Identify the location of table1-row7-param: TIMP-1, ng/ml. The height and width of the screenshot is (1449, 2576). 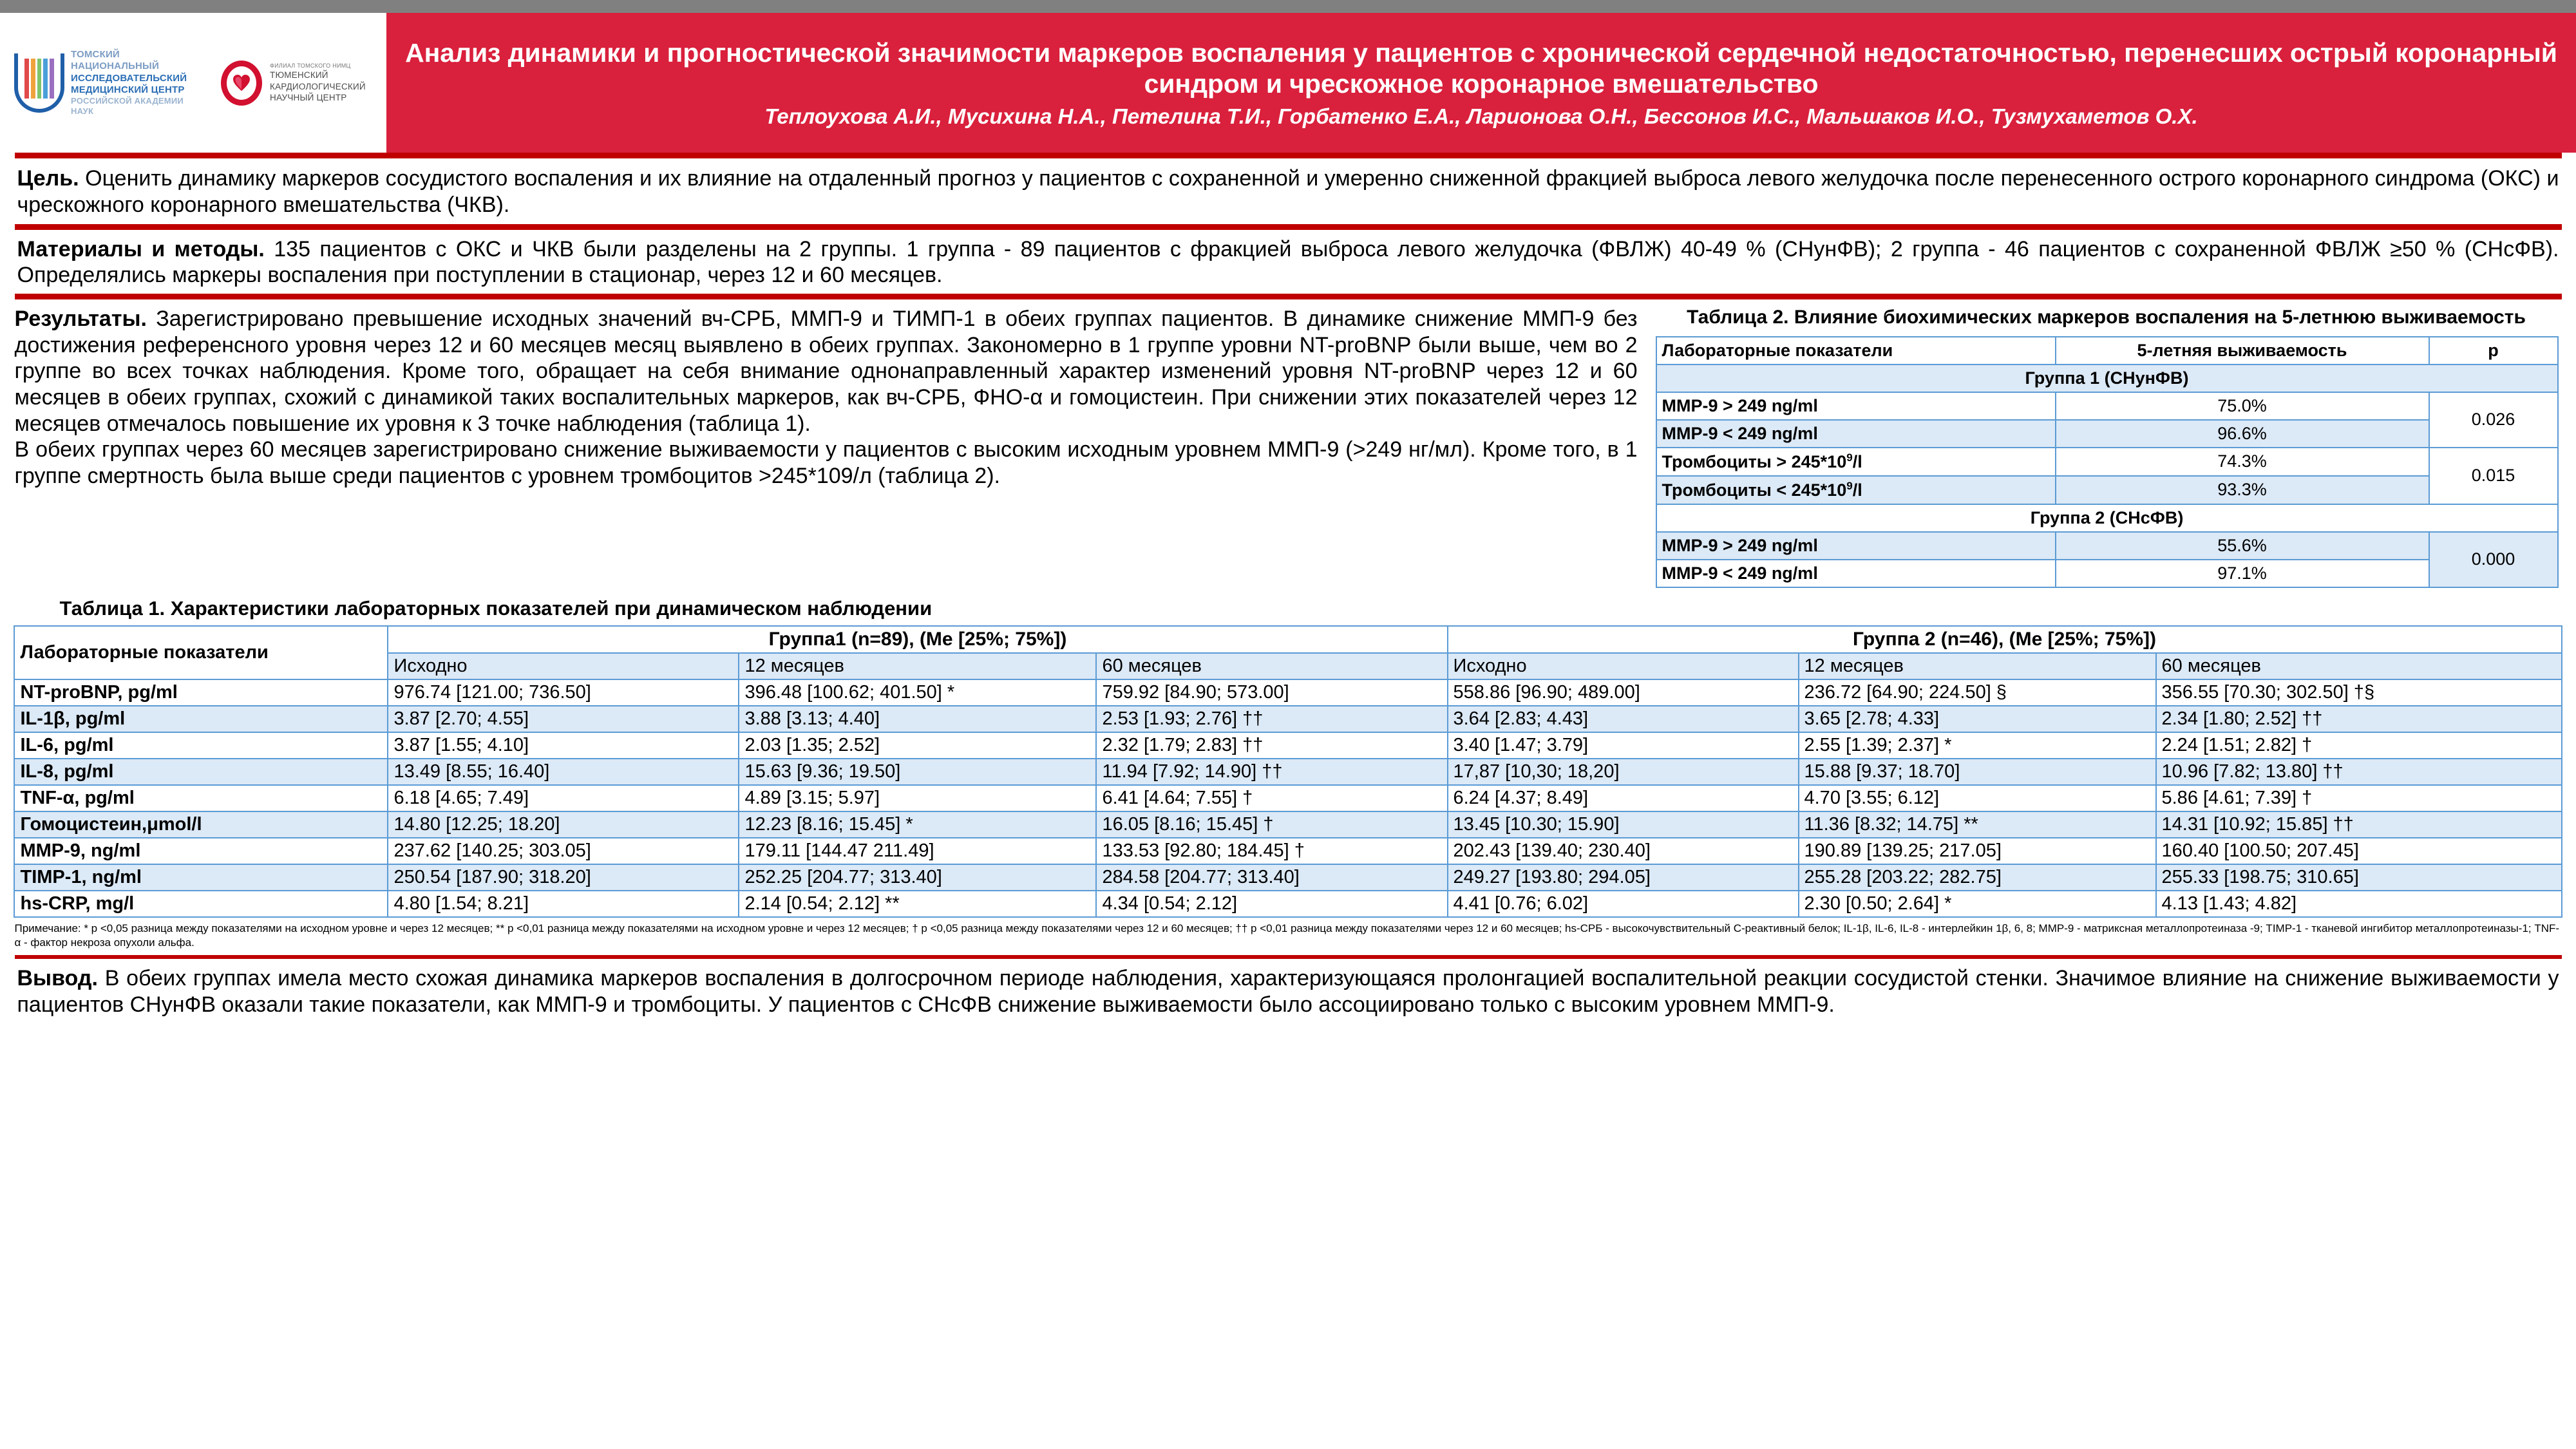
(201, 877).